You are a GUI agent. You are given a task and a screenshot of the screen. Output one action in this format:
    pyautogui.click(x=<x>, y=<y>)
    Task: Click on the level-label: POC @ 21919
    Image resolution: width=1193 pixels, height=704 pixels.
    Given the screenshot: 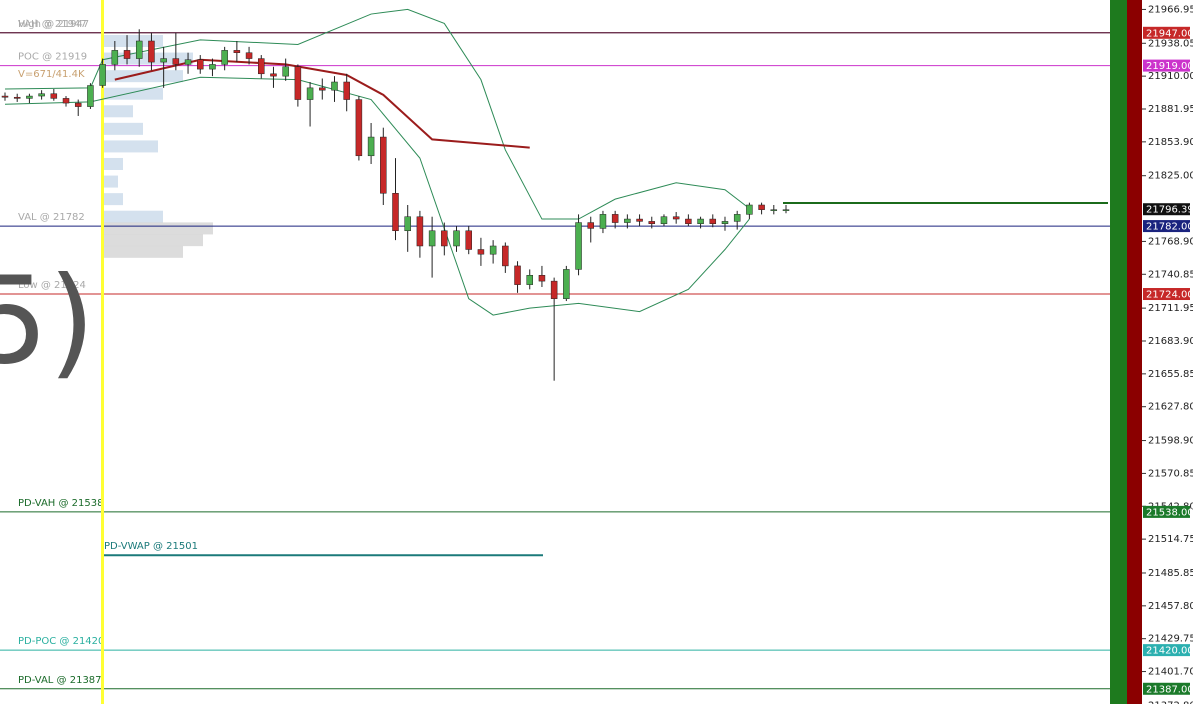 What is the action you would take?
    pyautogui.click(x=52, y=57)
    